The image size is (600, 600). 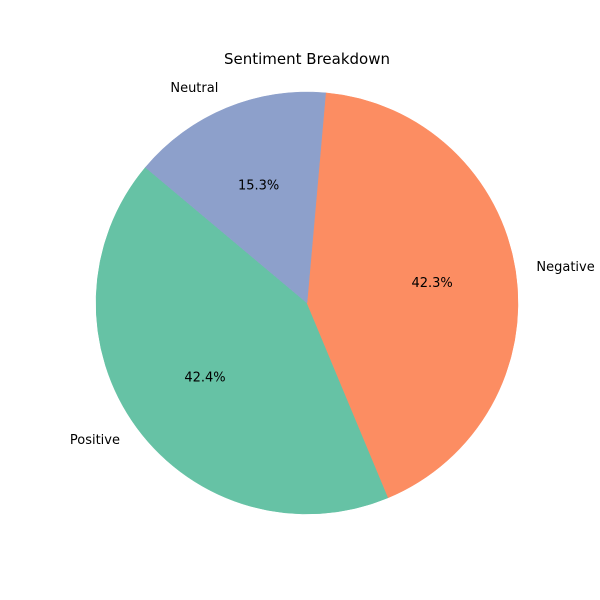 What do you see at coordinates (565, 267) in the screenshot?
I see `pie-label-negative: Negative` at bounding box center [565, 267].